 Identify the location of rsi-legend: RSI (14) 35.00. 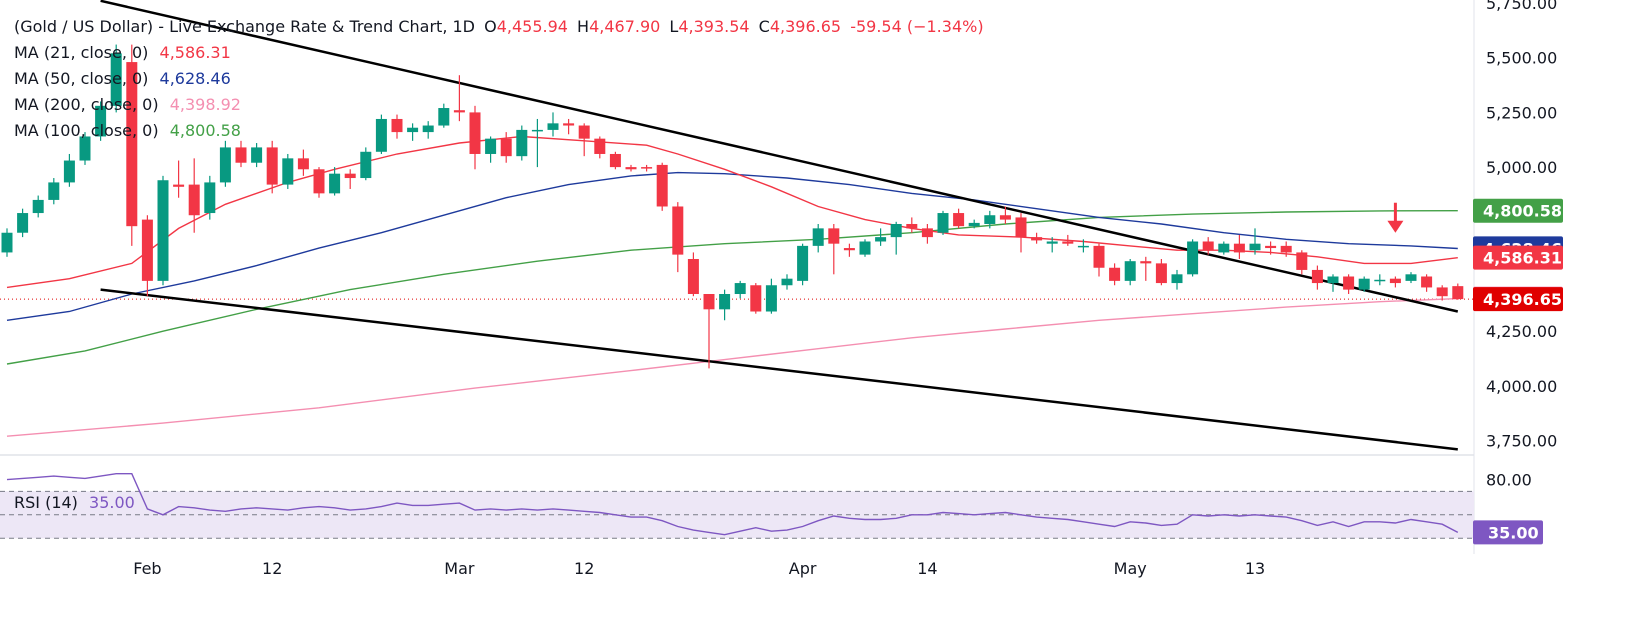
(74, 502).